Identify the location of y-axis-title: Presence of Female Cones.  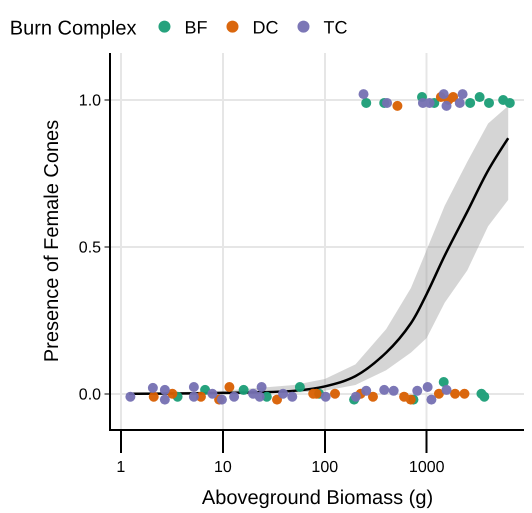
(51, 241).